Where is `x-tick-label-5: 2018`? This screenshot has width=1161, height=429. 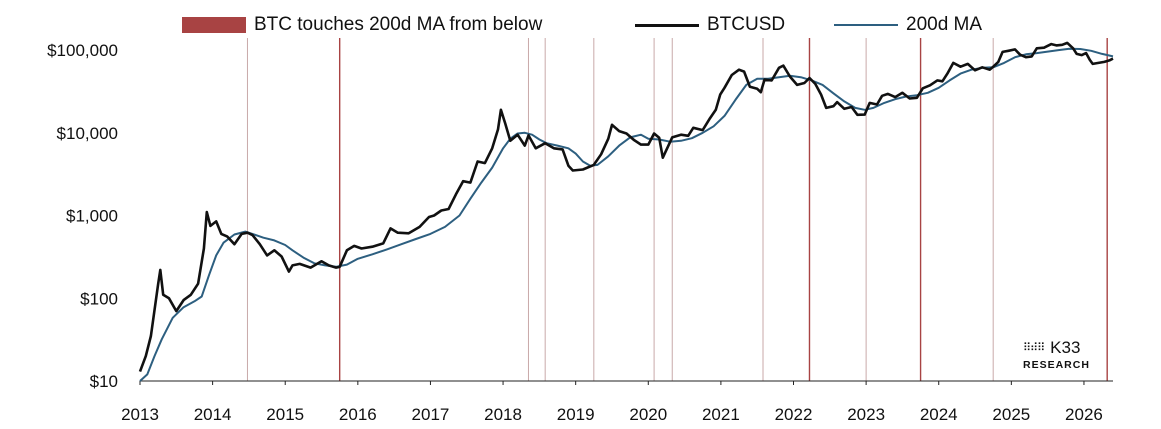 x-tick-label-5: 2018 is located at coordinates (503, 414).